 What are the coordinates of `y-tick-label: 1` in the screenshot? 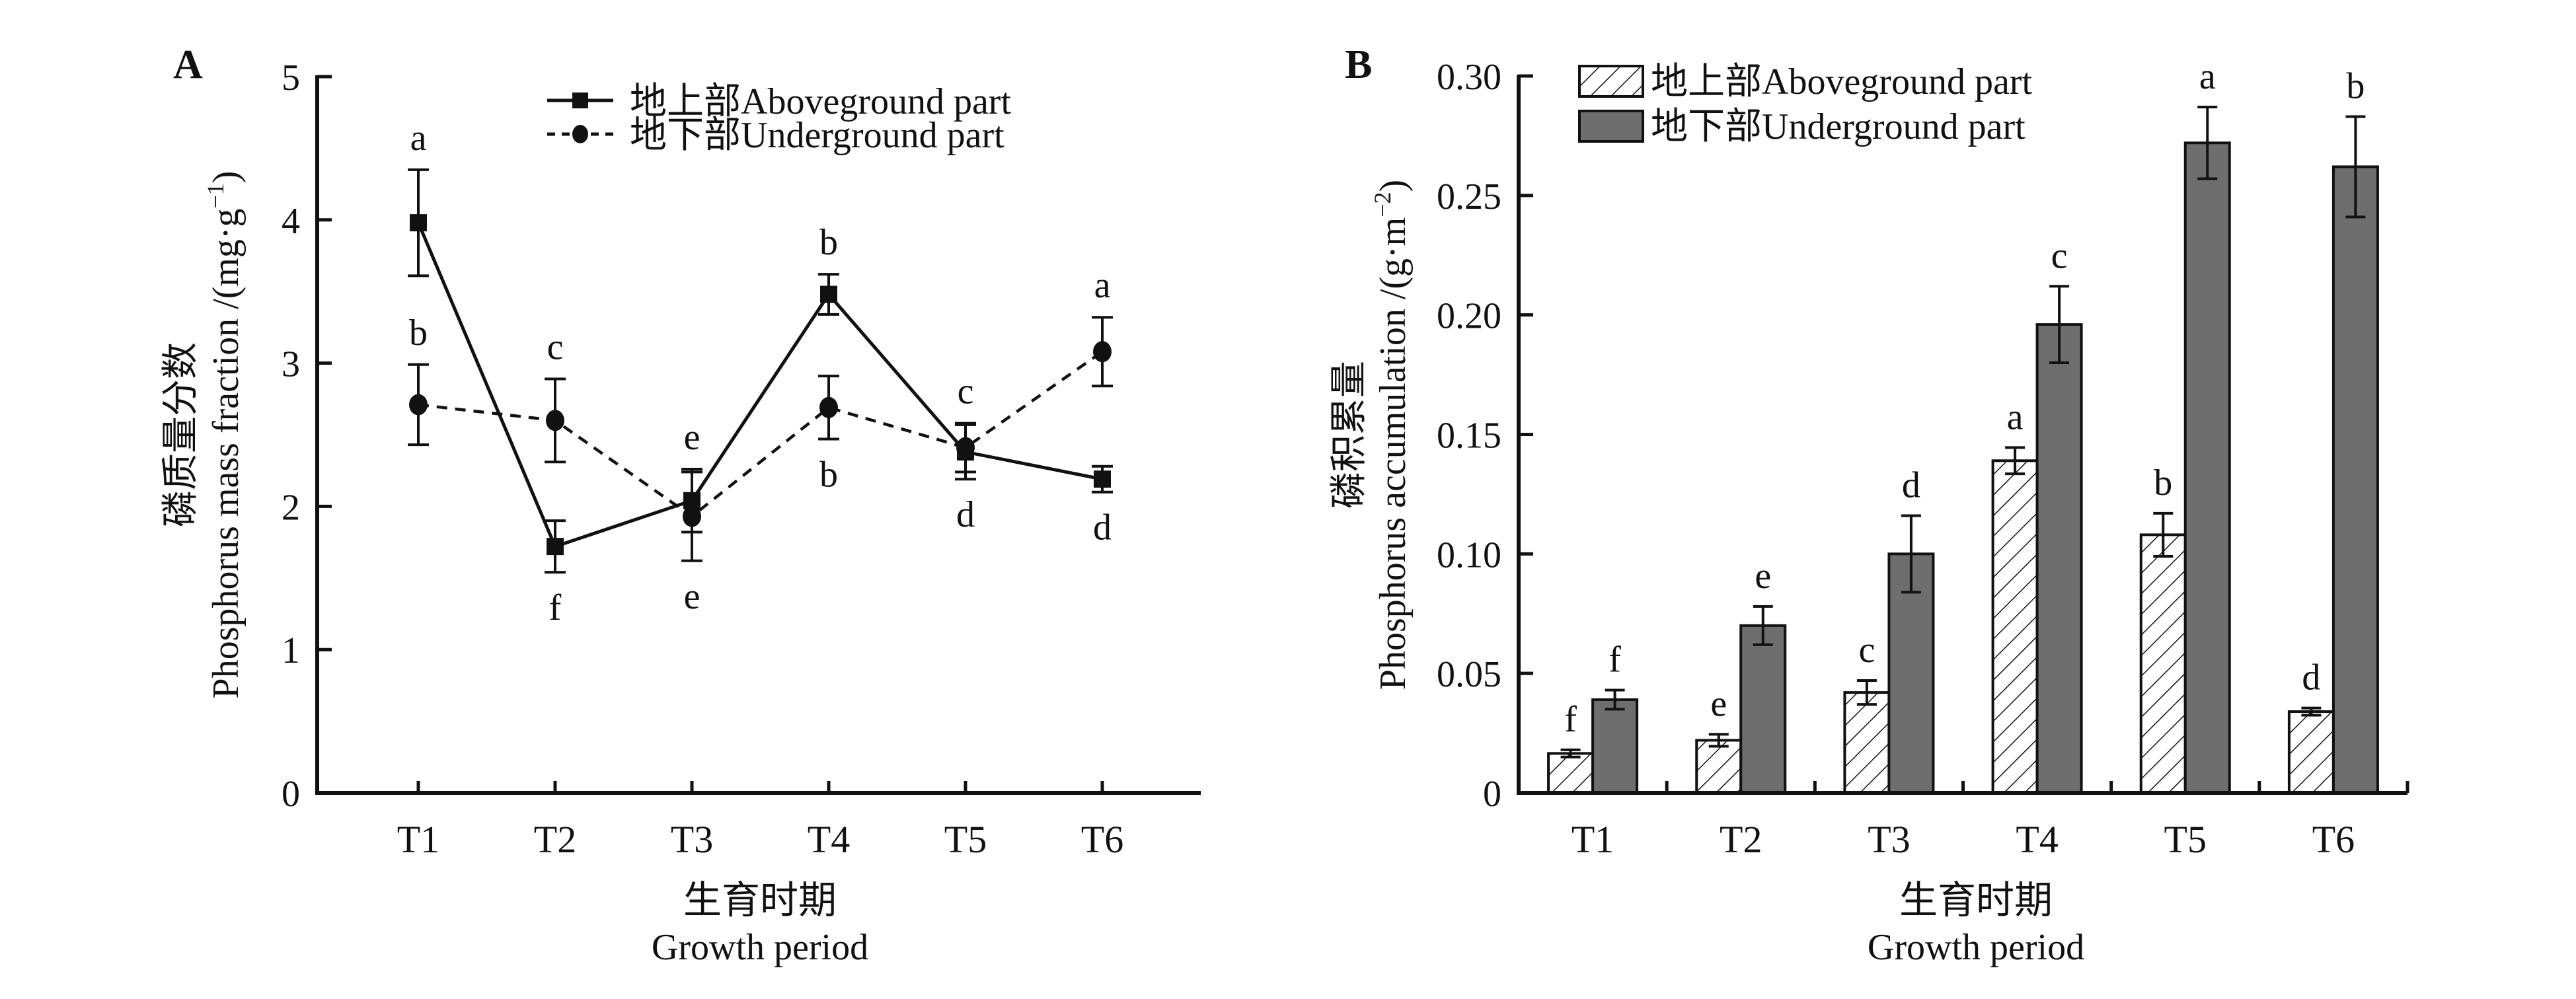 It's located at (291, 650).